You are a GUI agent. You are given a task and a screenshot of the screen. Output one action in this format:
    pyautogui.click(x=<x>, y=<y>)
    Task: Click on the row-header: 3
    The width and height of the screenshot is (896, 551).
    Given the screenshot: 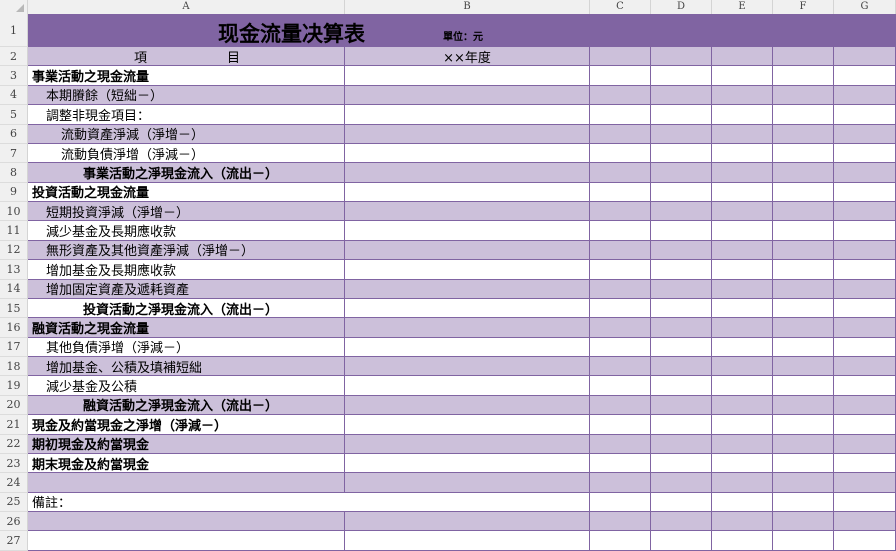 What is the action you would take?
    pyautogui.click(x=14, y=76)
    